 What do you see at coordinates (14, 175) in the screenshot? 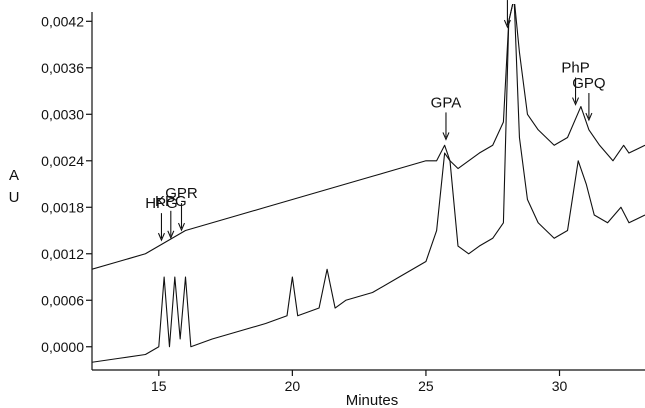
I see `y-axis-title-line1: A` at bounding box center [14, 175].